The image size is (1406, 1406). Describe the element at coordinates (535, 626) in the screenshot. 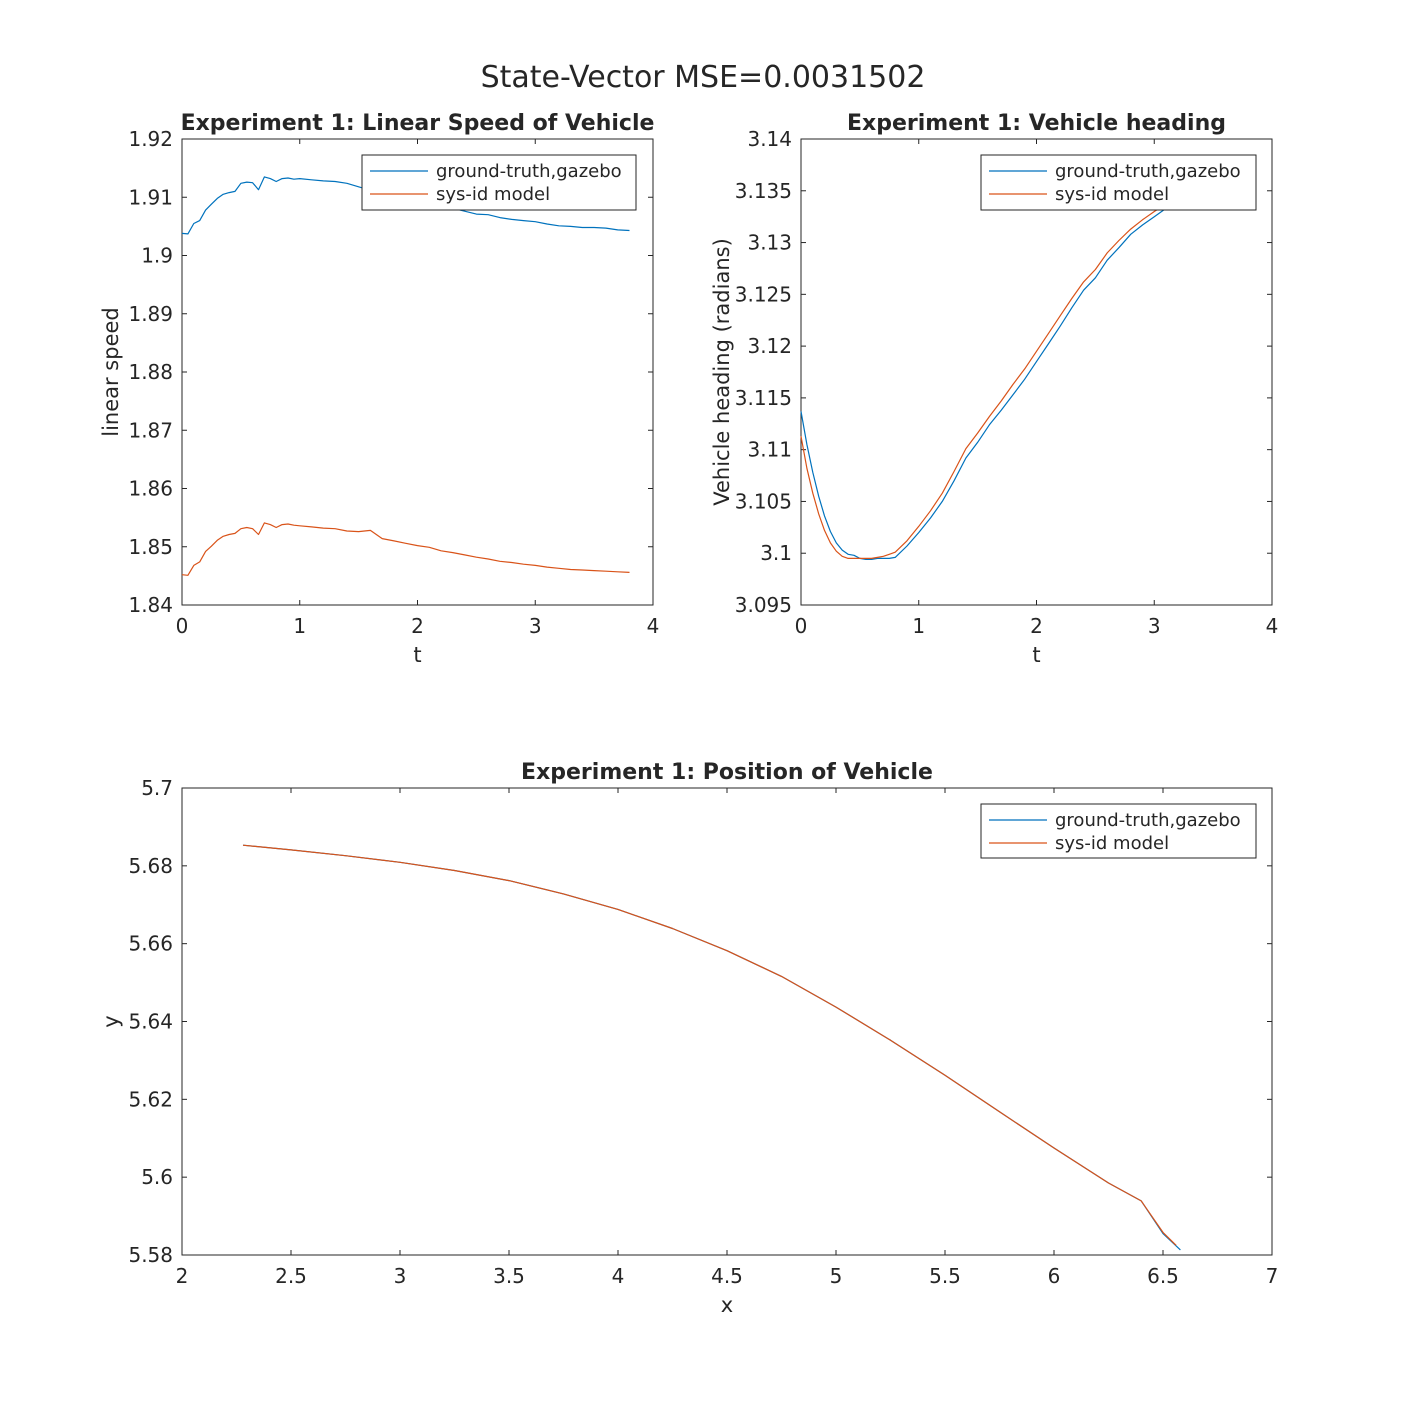

I see `speed-xtick-label: 3` at that location.